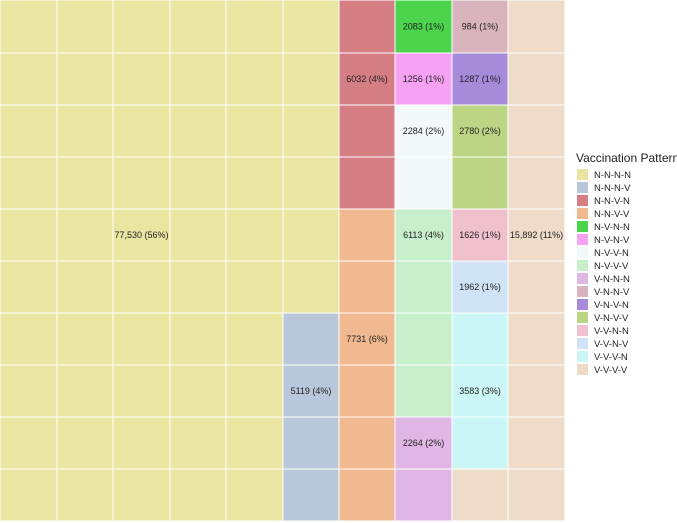 This screenshot has height=523, width=677. I want to click on data-label-n-v-v-v: 6113 (4%), so click(423, 235).